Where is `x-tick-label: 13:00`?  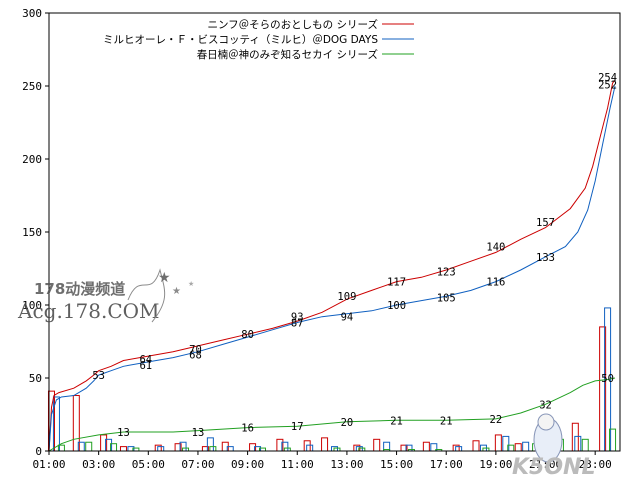
x-tick-label: 13:00 is located at coordinates (346, 464).